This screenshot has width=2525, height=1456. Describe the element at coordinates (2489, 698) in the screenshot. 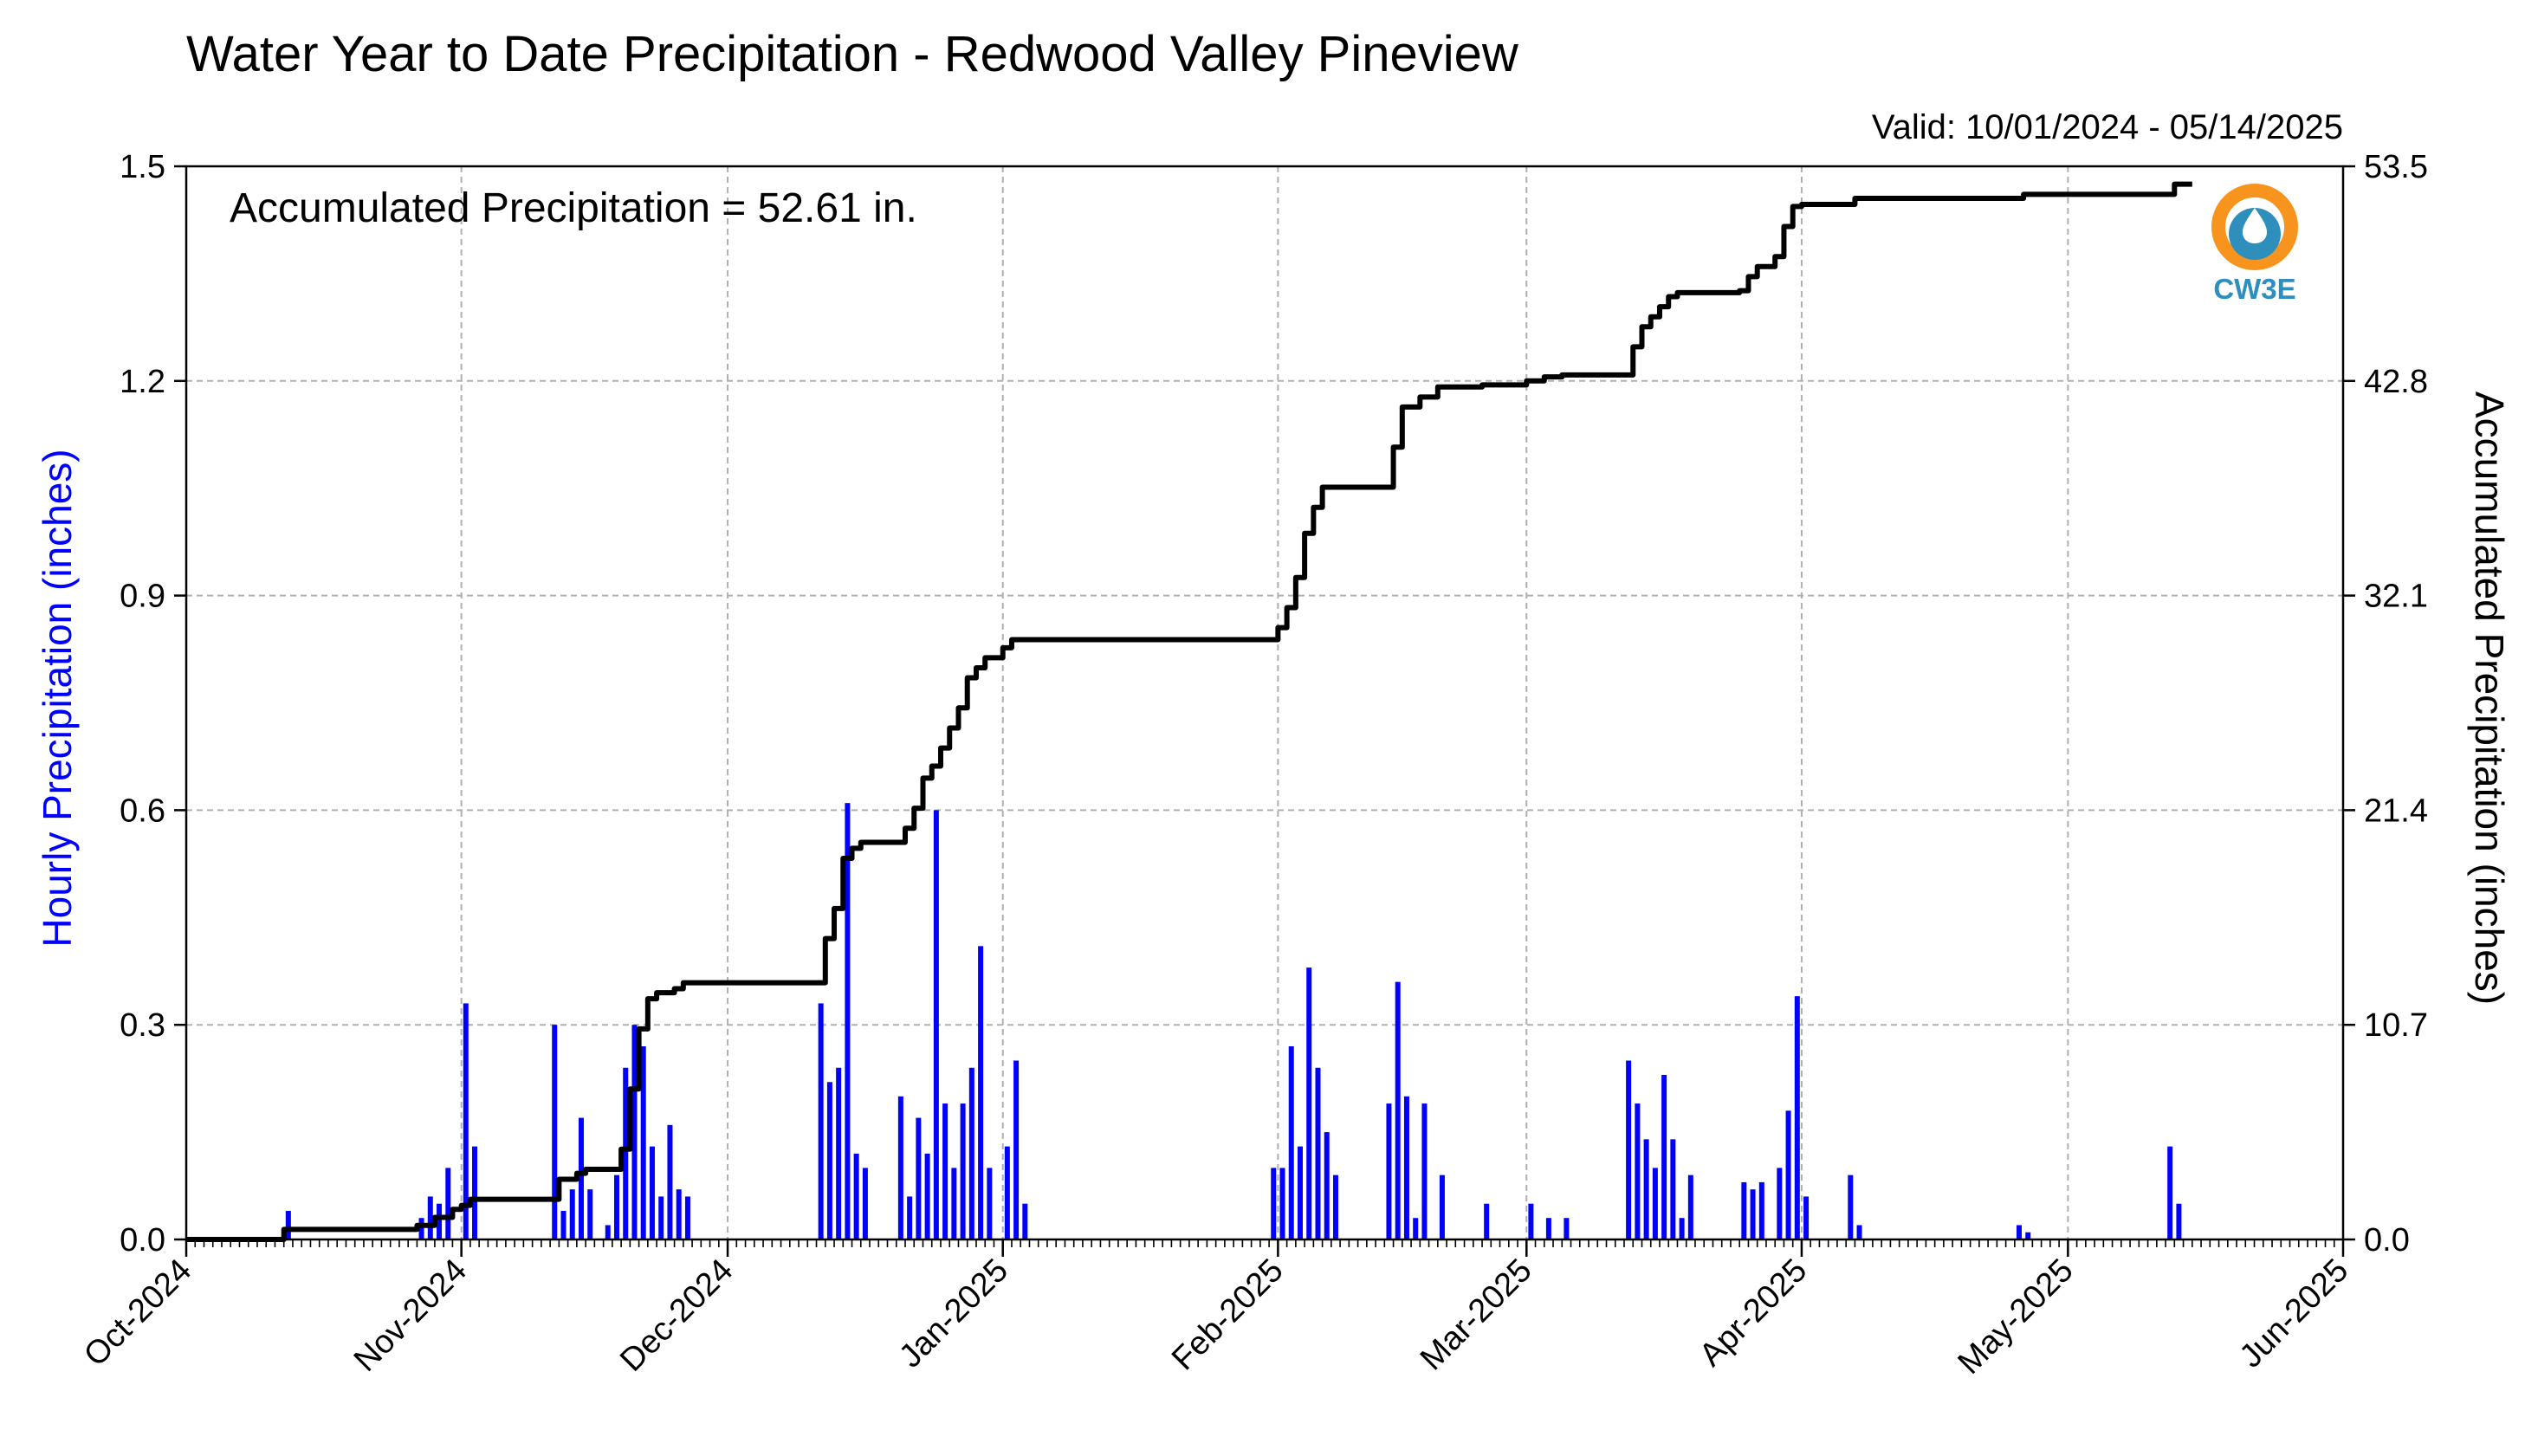

I see `y-axis-label-right: Accumulated Precipitation (inches)` at that location.